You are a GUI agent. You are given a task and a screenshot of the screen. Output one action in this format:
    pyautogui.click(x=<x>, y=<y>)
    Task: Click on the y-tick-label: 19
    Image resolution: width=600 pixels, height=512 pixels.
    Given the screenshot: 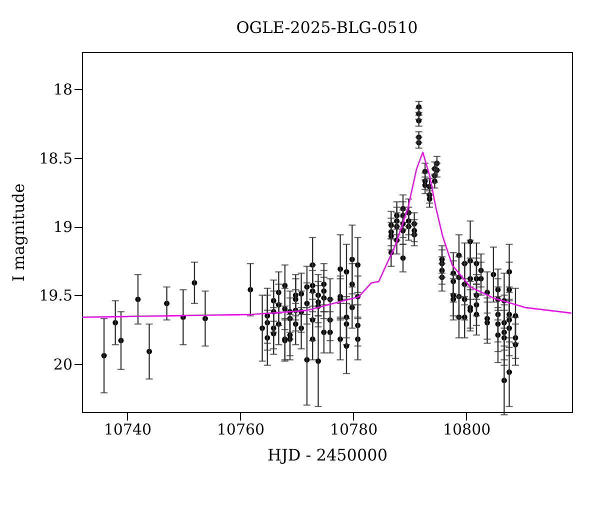 What is the action you would take?
    pyautogui.click(x=62, y=227)
    